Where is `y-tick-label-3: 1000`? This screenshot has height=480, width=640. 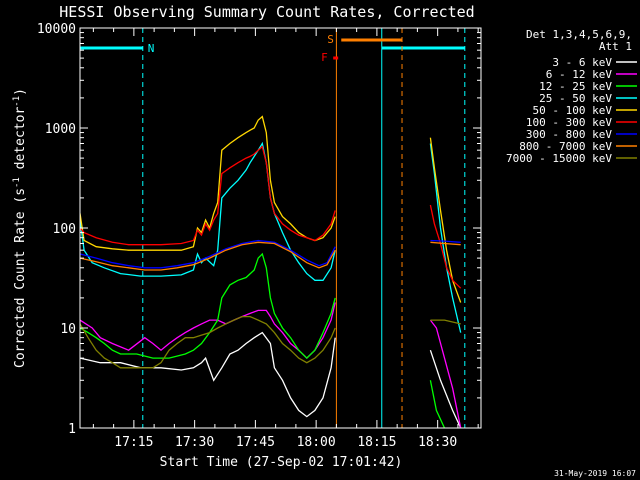 y-tick-label-3: 1000 is located at coordinates (60, 129).